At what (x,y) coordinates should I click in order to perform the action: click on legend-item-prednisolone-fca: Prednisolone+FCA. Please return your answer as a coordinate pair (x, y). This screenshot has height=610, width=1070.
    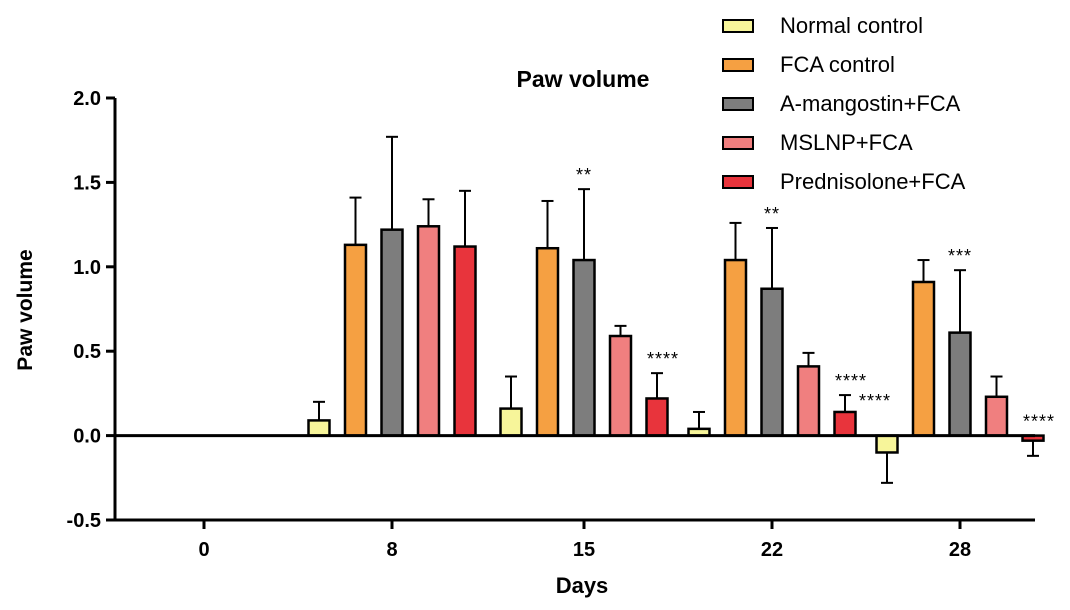
    Looking at the image, I should click on (843, 181).